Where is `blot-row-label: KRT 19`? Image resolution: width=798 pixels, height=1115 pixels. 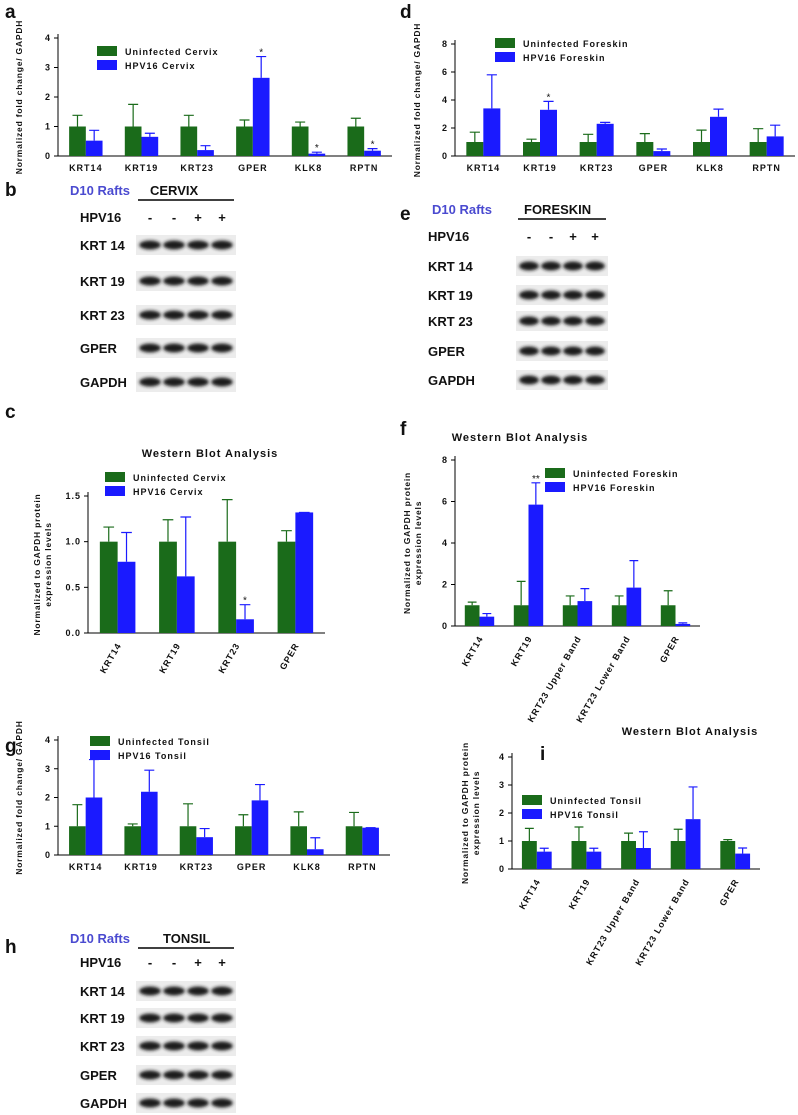
blot-row-label: KRT 19 is located at coordinates (102, 1018).